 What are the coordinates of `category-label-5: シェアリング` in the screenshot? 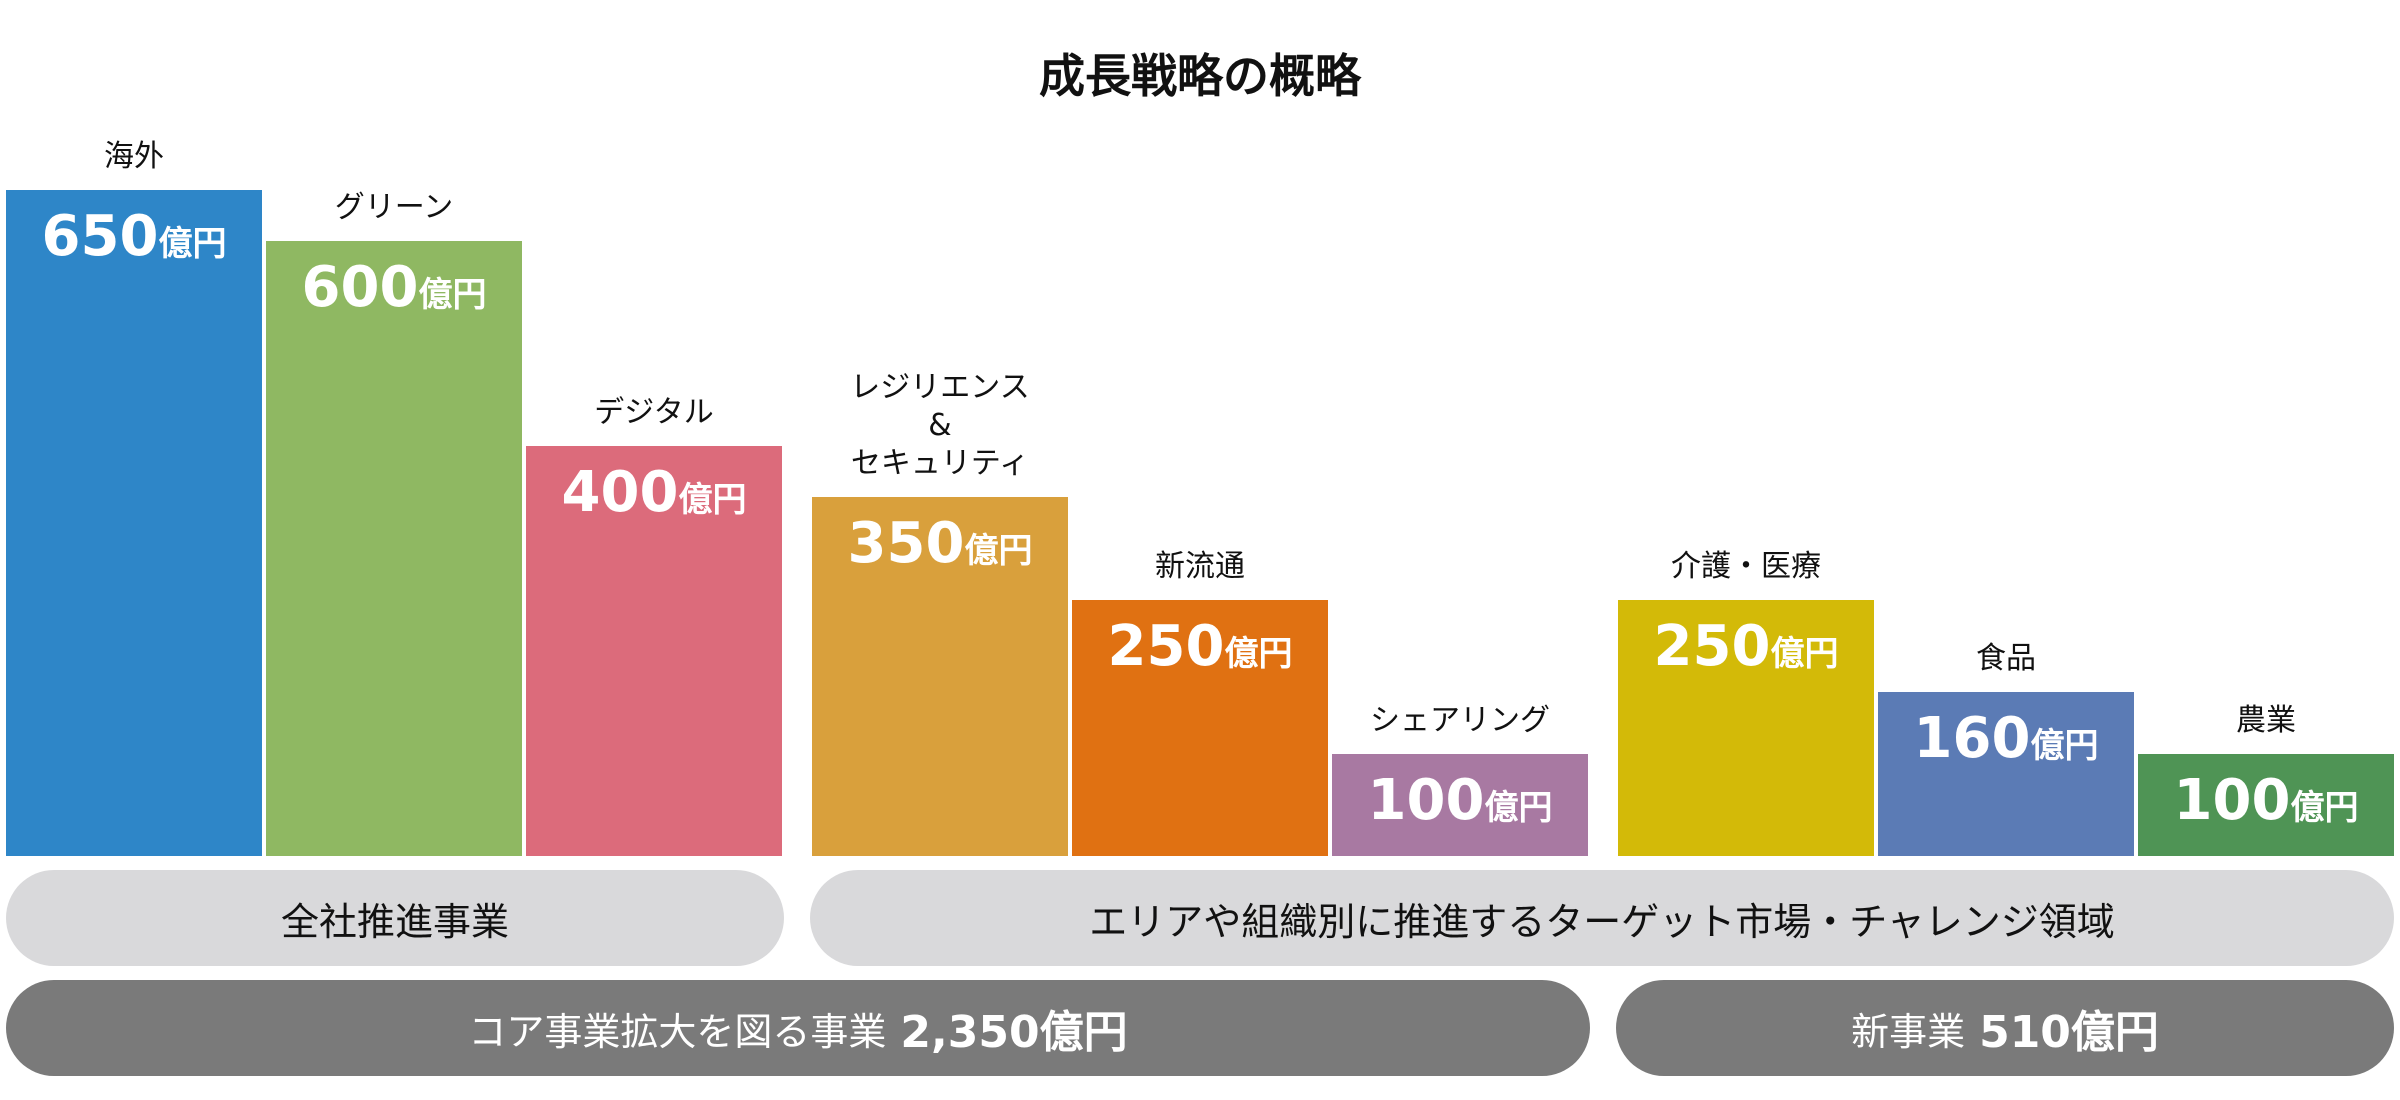 It's located at (1460, 720).